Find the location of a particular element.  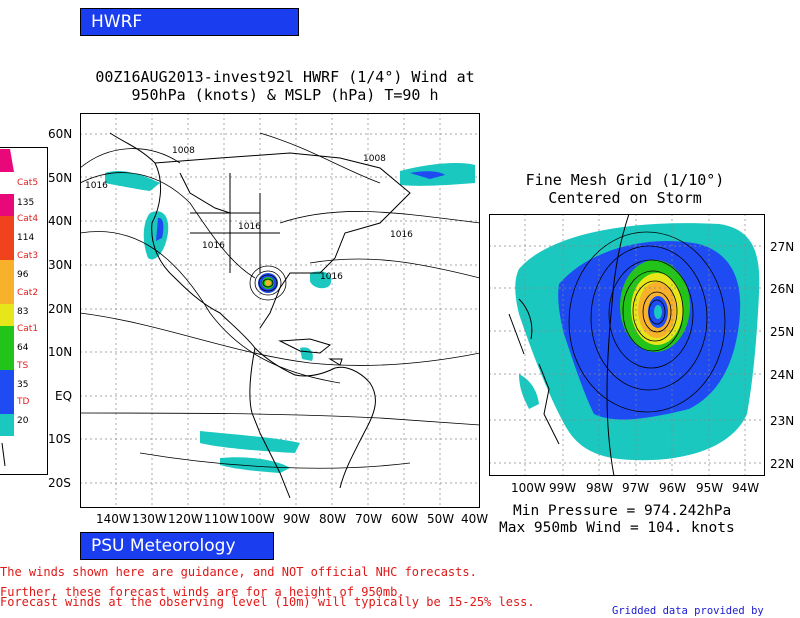

legend-ts-threshold: 35 is located at coordinates (23, 385).